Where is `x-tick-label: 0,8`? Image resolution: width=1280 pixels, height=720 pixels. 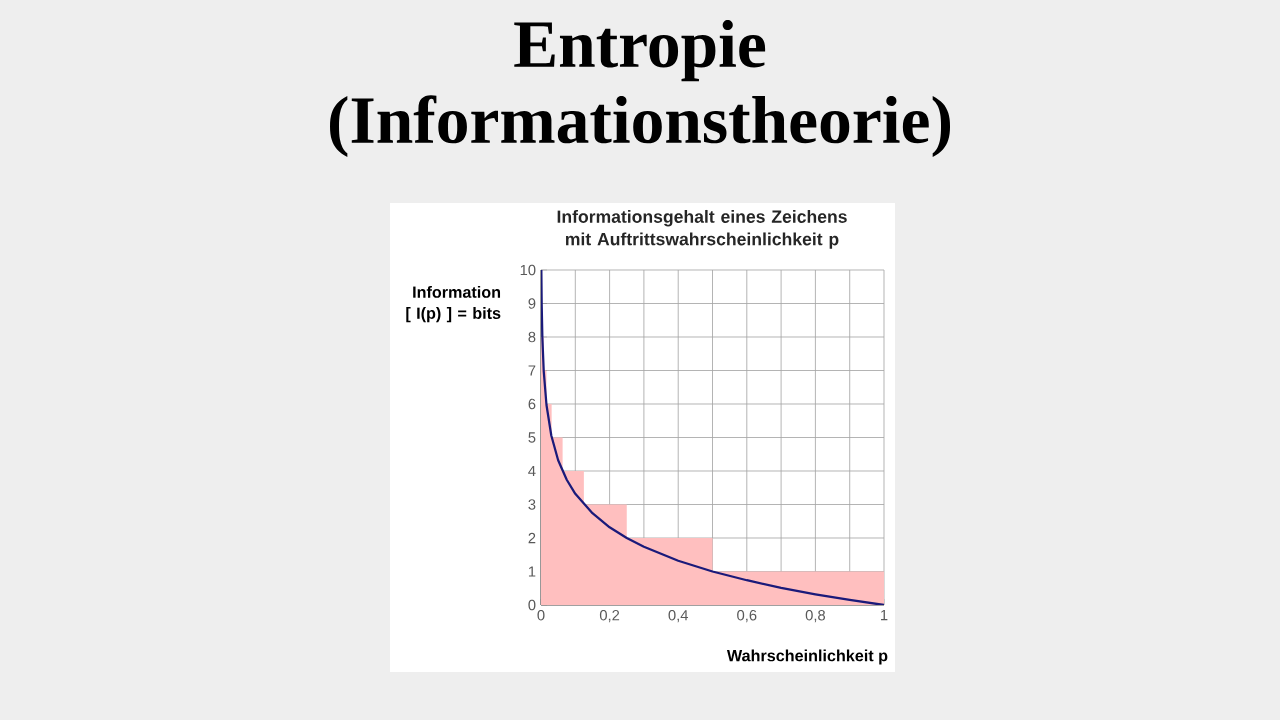
x-tick-label: 0,8 is located at coordinates (815, 616).